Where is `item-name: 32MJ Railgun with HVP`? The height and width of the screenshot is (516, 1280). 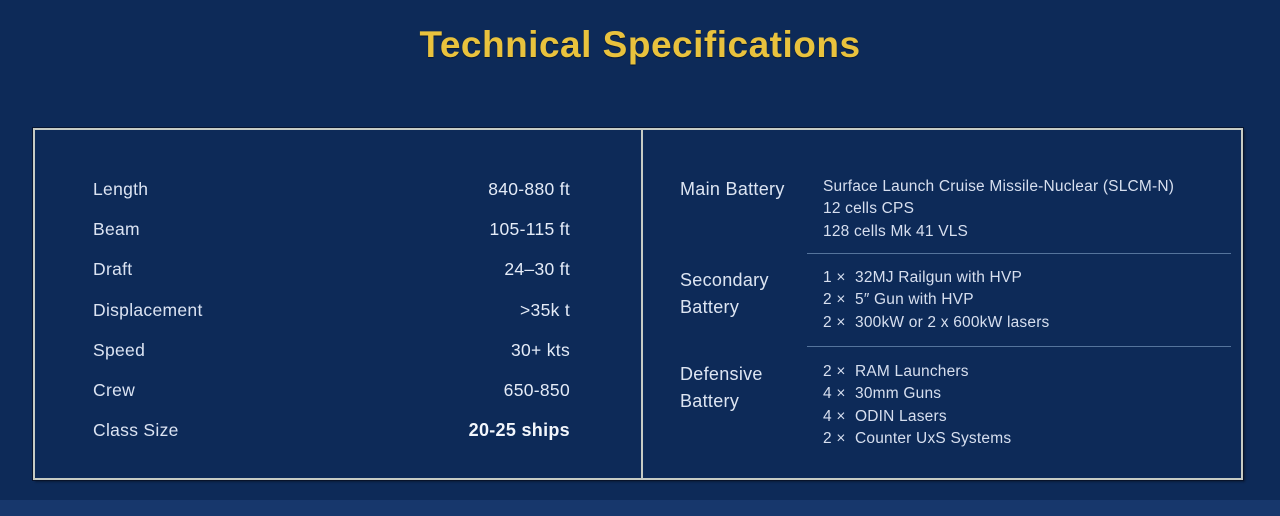 item-name: 32MJ Railgun with HVP is located at coordinates (939, 277).